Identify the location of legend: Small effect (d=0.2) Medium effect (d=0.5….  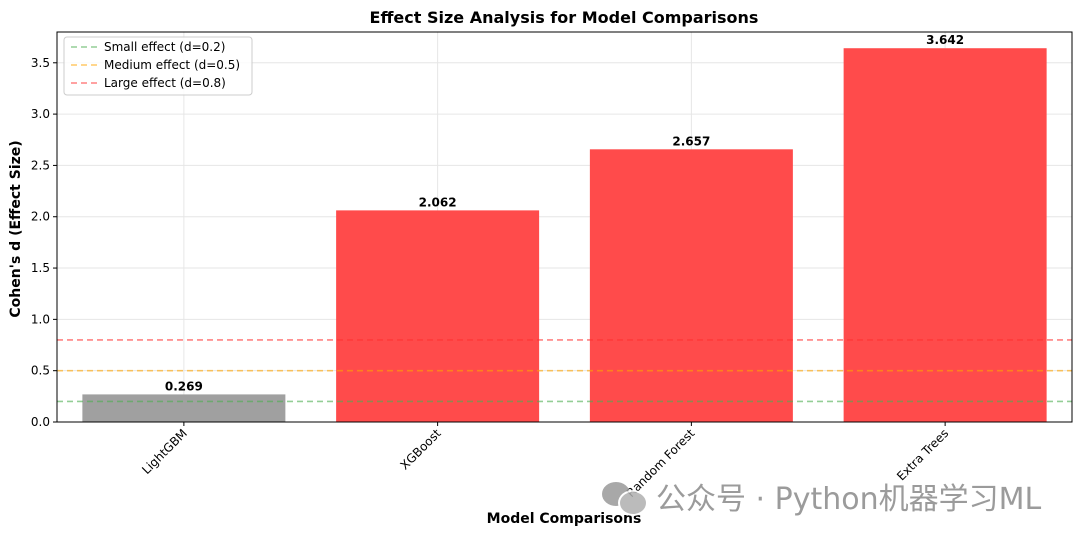
(158, 66).